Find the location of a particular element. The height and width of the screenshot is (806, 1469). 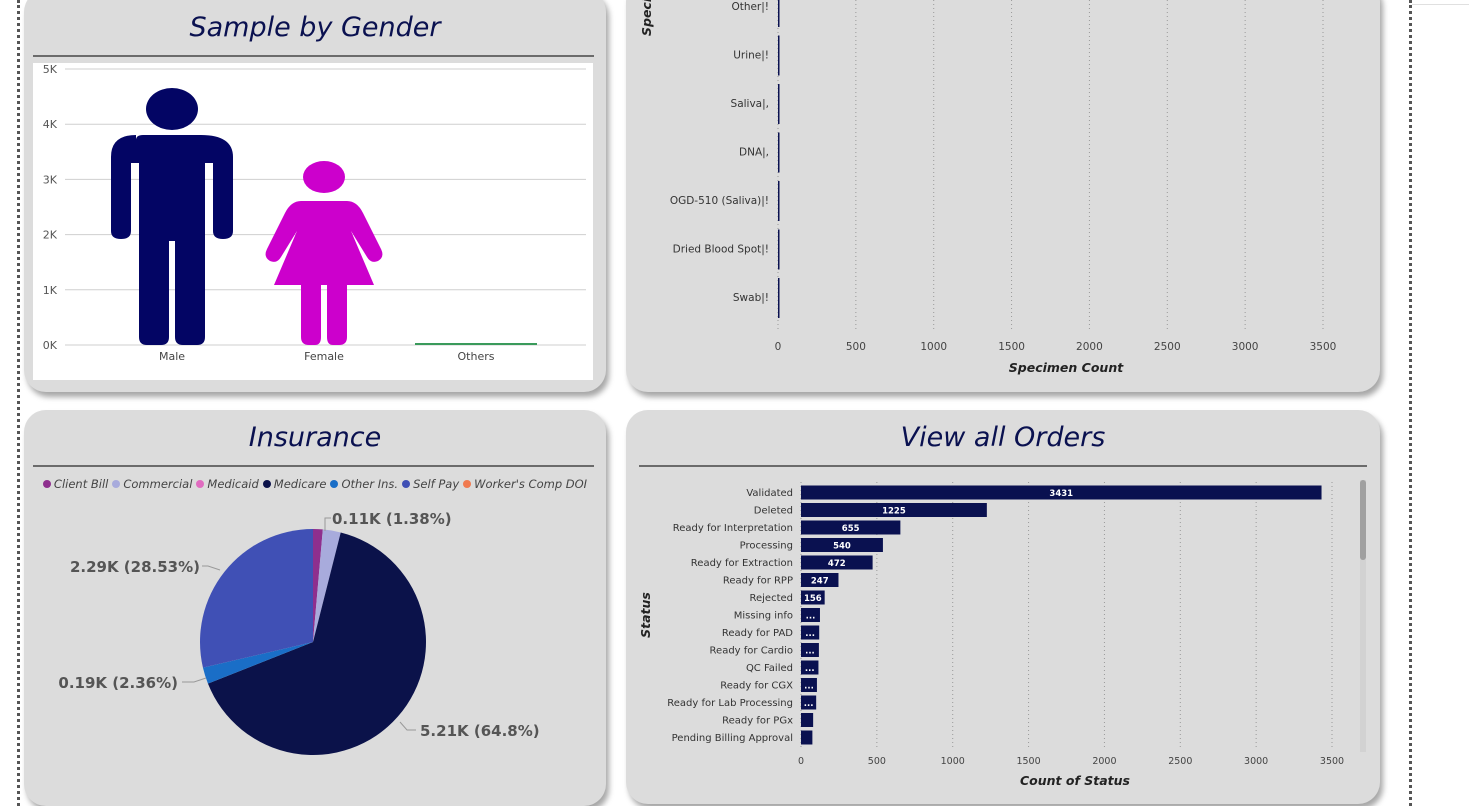

orders-scrollbar-thumb is located at coordinates (1363, 520).